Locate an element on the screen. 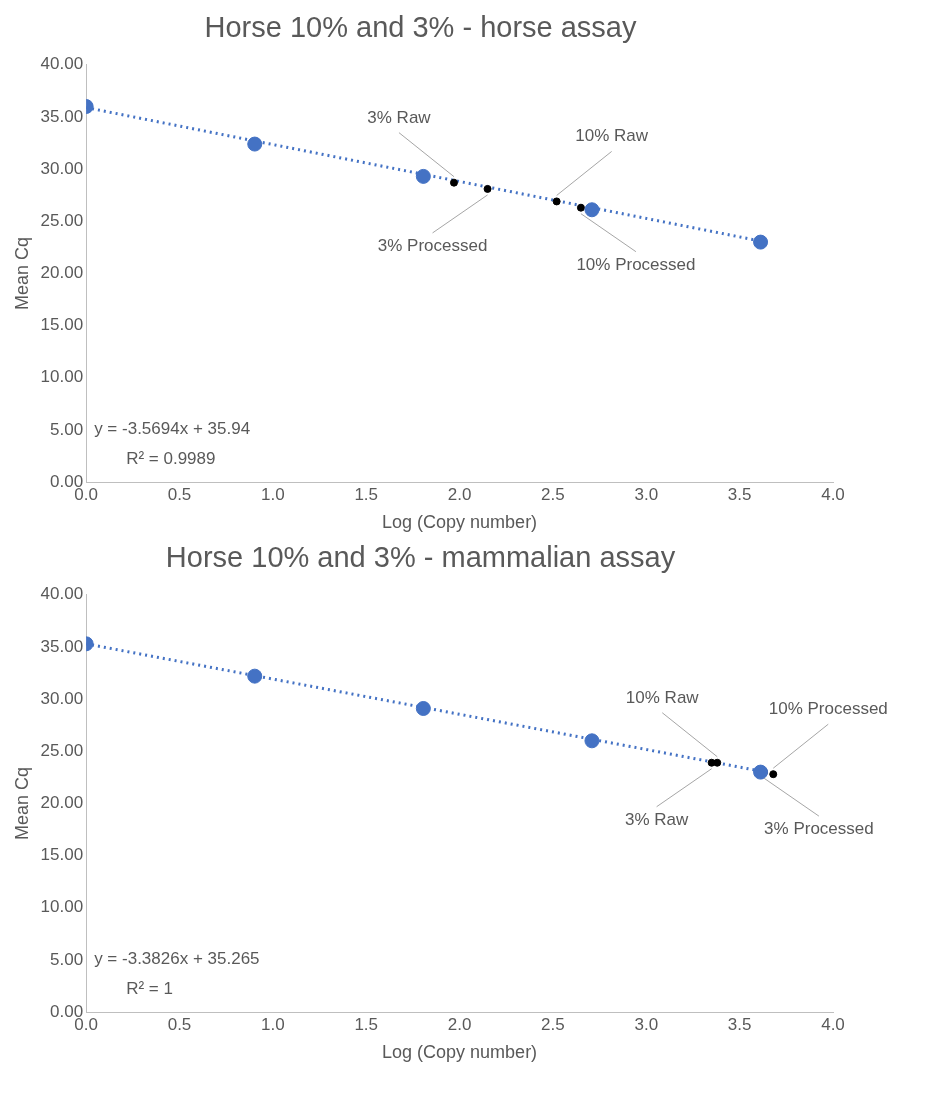 The height and width of the screenshot is (1095, 943). annotation: R² = 0.9989 is located at coordinates (171, 458).